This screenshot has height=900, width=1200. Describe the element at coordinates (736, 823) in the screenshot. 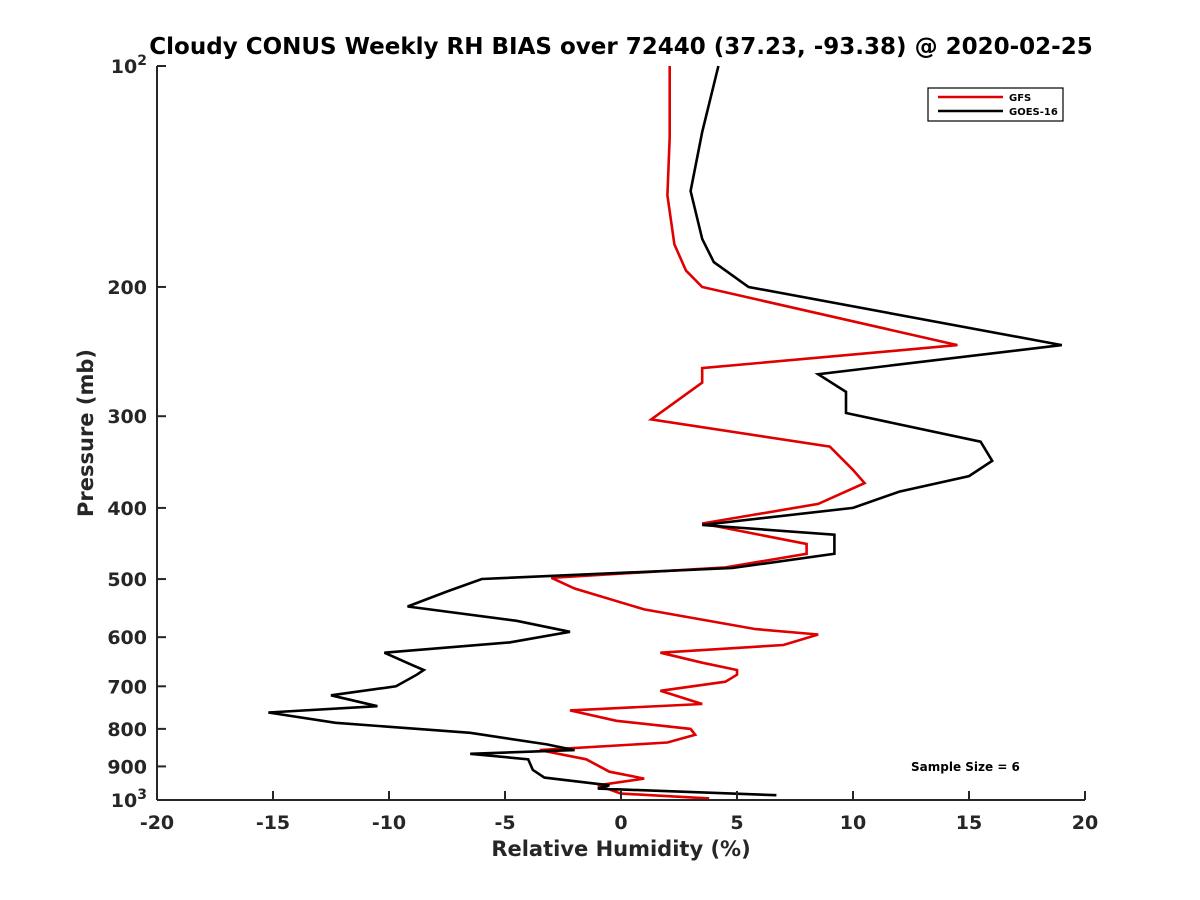

I see `x-tick-label: 5` at that location.